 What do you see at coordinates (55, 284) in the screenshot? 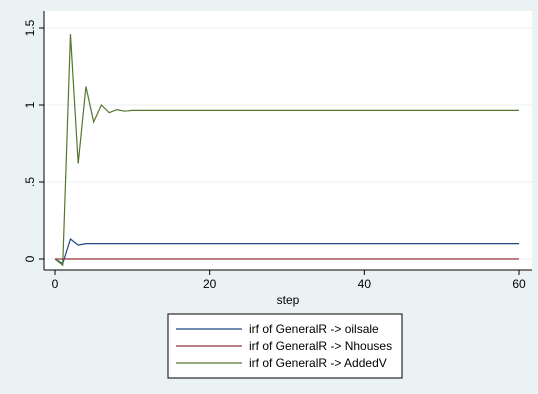
I see `x-tick-label-0: 0` at bounding box center [55, 284].